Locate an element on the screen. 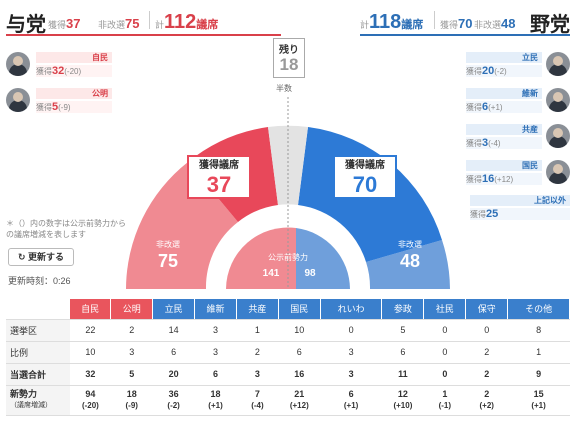 Image resolution: width=576 pixels, height=430 pixels. row-header: 選挙区 is located at coordinates (38, 330).